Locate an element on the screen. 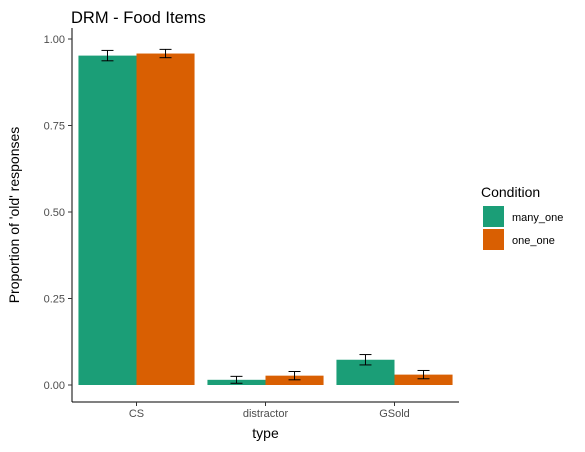 This screenshot has width=585, height=452. x-ticks: CS distractor GSold is located at coordinates (269, 411).